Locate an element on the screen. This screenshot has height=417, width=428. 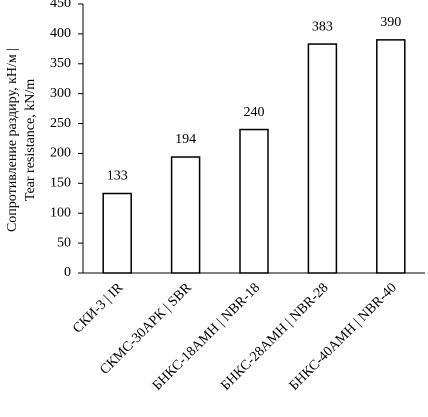
y-tick-label: 350 is located at coordinates (60, 63).